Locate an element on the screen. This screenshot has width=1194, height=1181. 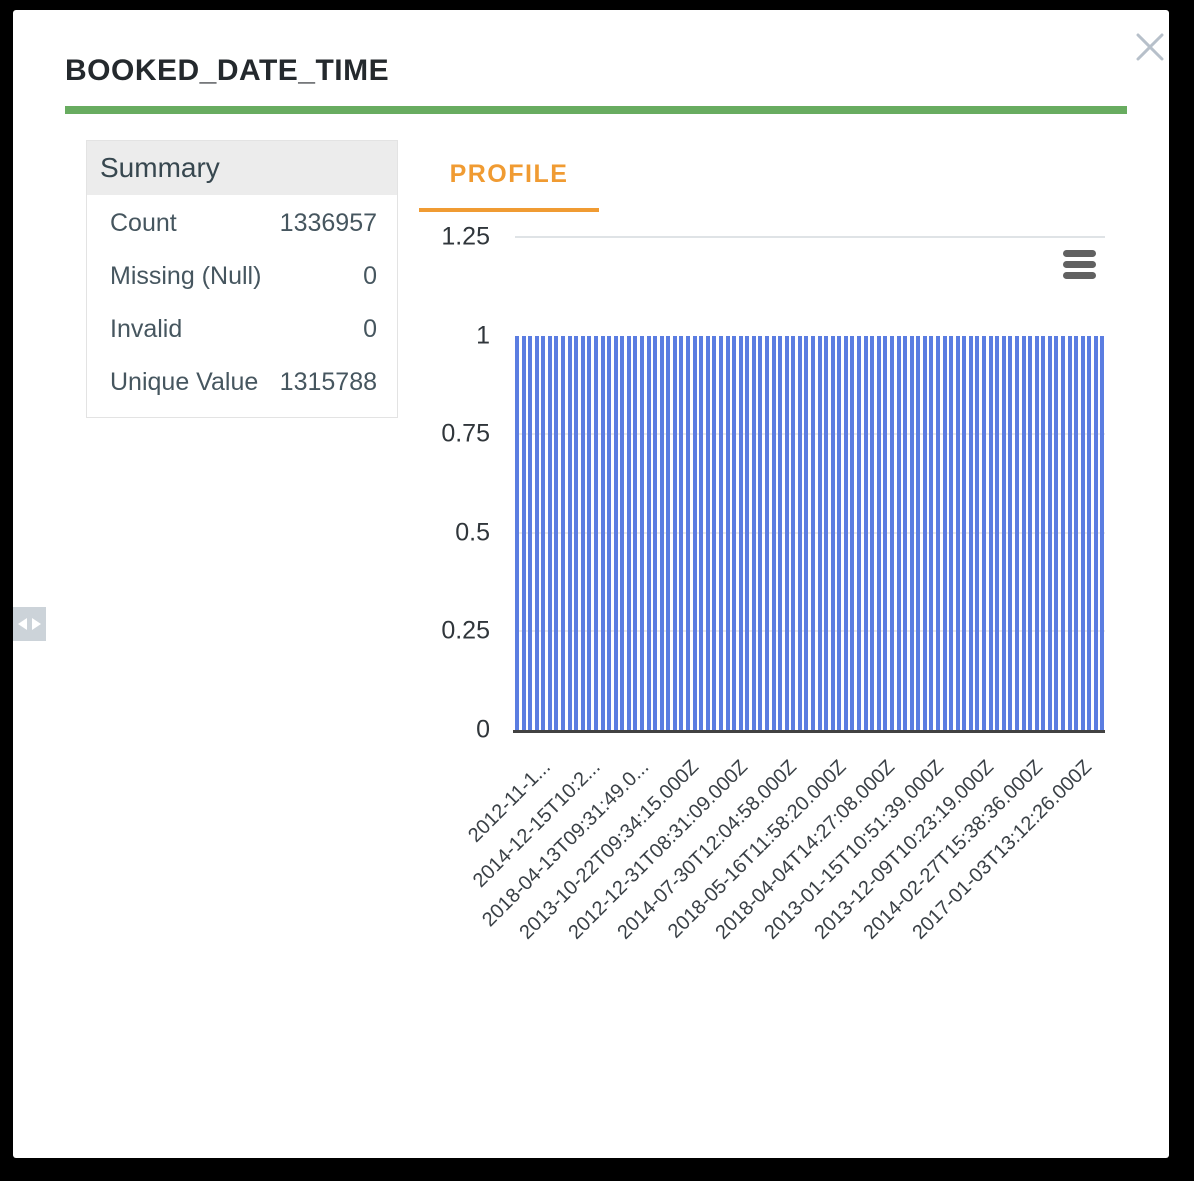
summary-row: Unique Value 1315788 is located at coordinates (242, 382).